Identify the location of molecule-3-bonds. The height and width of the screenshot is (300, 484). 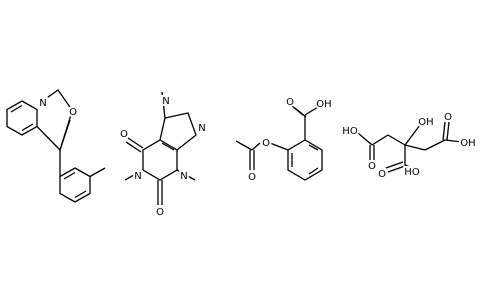
(279, 143).